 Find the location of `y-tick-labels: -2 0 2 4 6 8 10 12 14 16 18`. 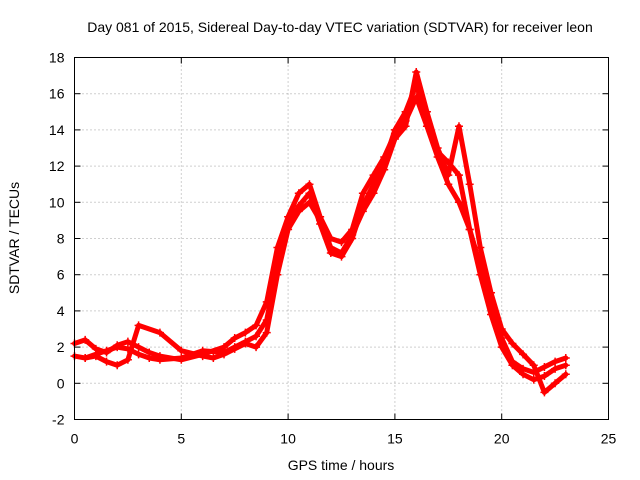

y-tick-labels: -2 0 2 4 6 8 10 12 14 16 18 is located at coordinates (57, 239).